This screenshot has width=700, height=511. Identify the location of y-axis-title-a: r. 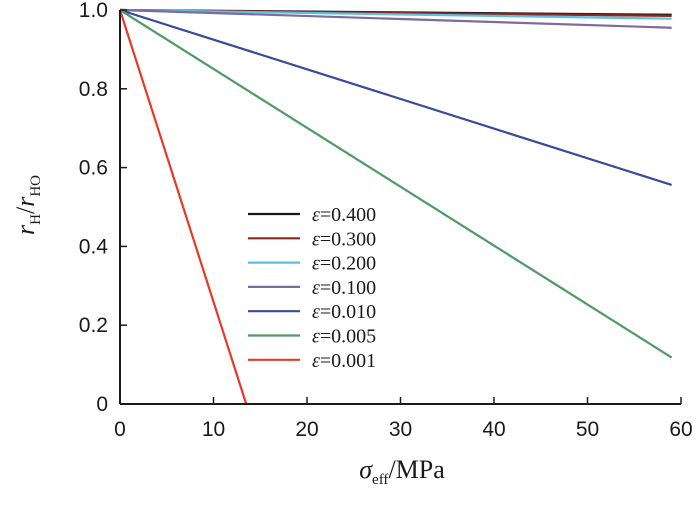
(25, 229).